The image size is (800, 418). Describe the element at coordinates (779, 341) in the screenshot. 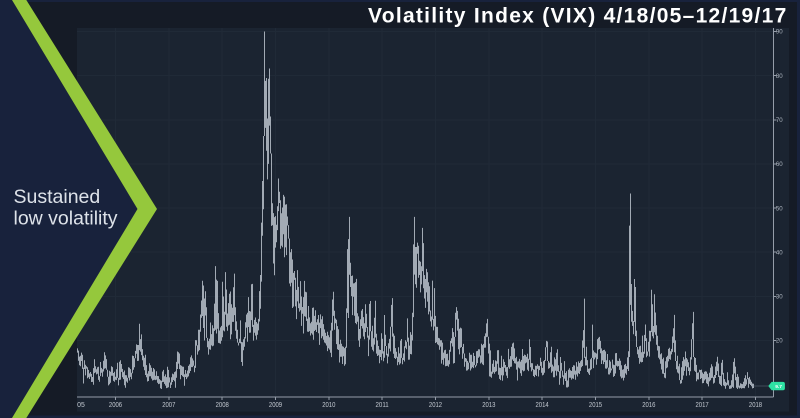

I see `svg-text: 20` at that location.